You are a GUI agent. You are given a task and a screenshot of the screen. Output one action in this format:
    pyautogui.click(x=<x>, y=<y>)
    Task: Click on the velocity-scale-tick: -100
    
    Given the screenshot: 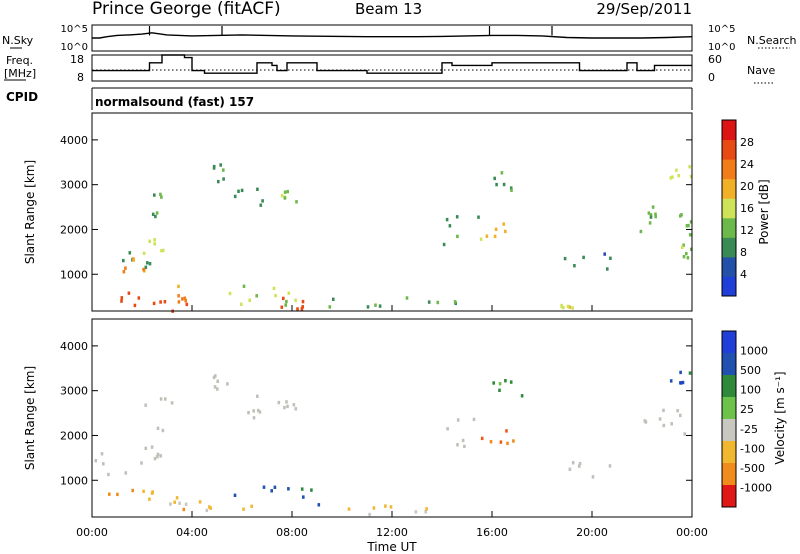 What is the action you would take?
    pyautogui.click(x=752, y=448)
    